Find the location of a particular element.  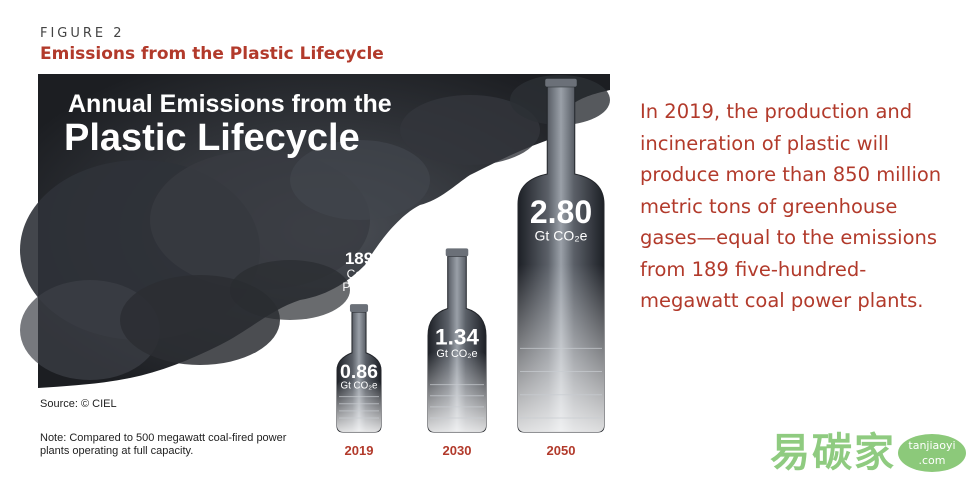

coal-unit-line2-2050: Plants is located at coordinates (560, 62).